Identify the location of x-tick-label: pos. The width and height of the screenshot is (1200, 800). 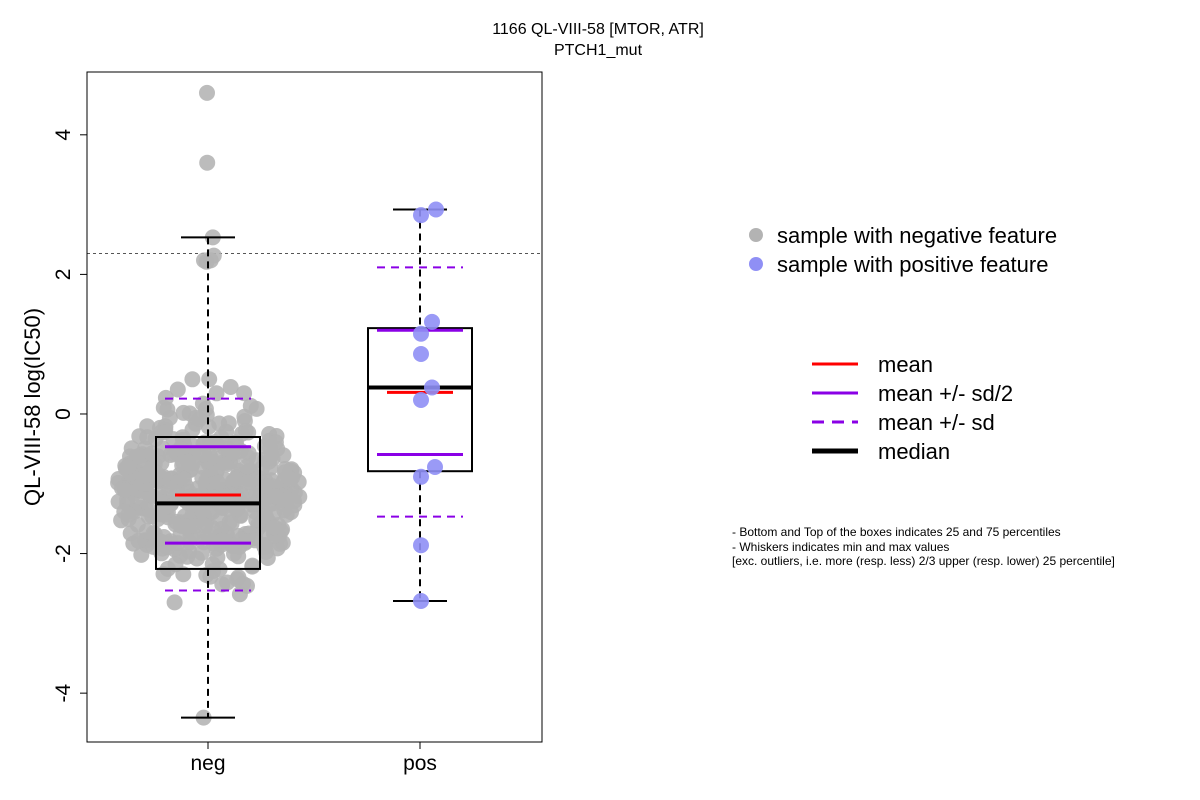
(420, 763).